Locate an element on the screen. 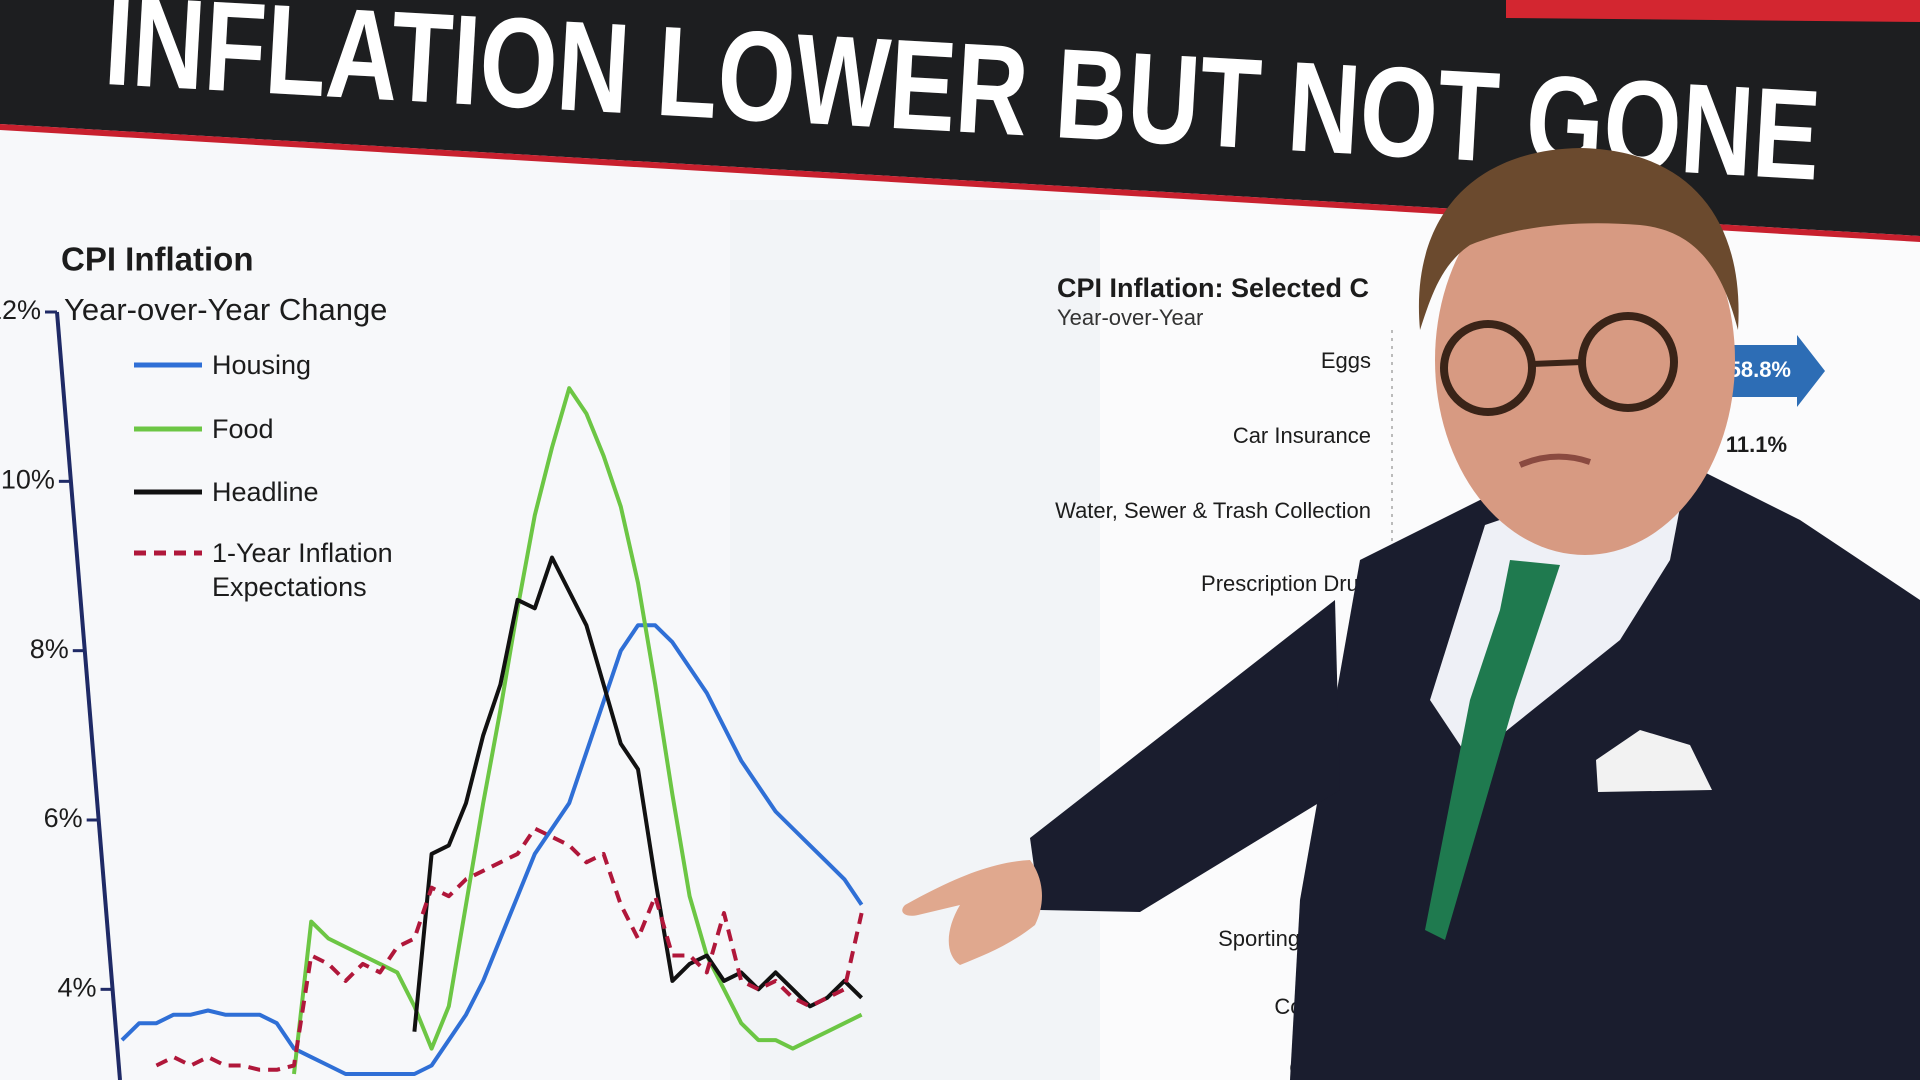 The height and width of the screenshot is (1080, 1920). y-tick-label: 6% is located at coordinates (63, 818).